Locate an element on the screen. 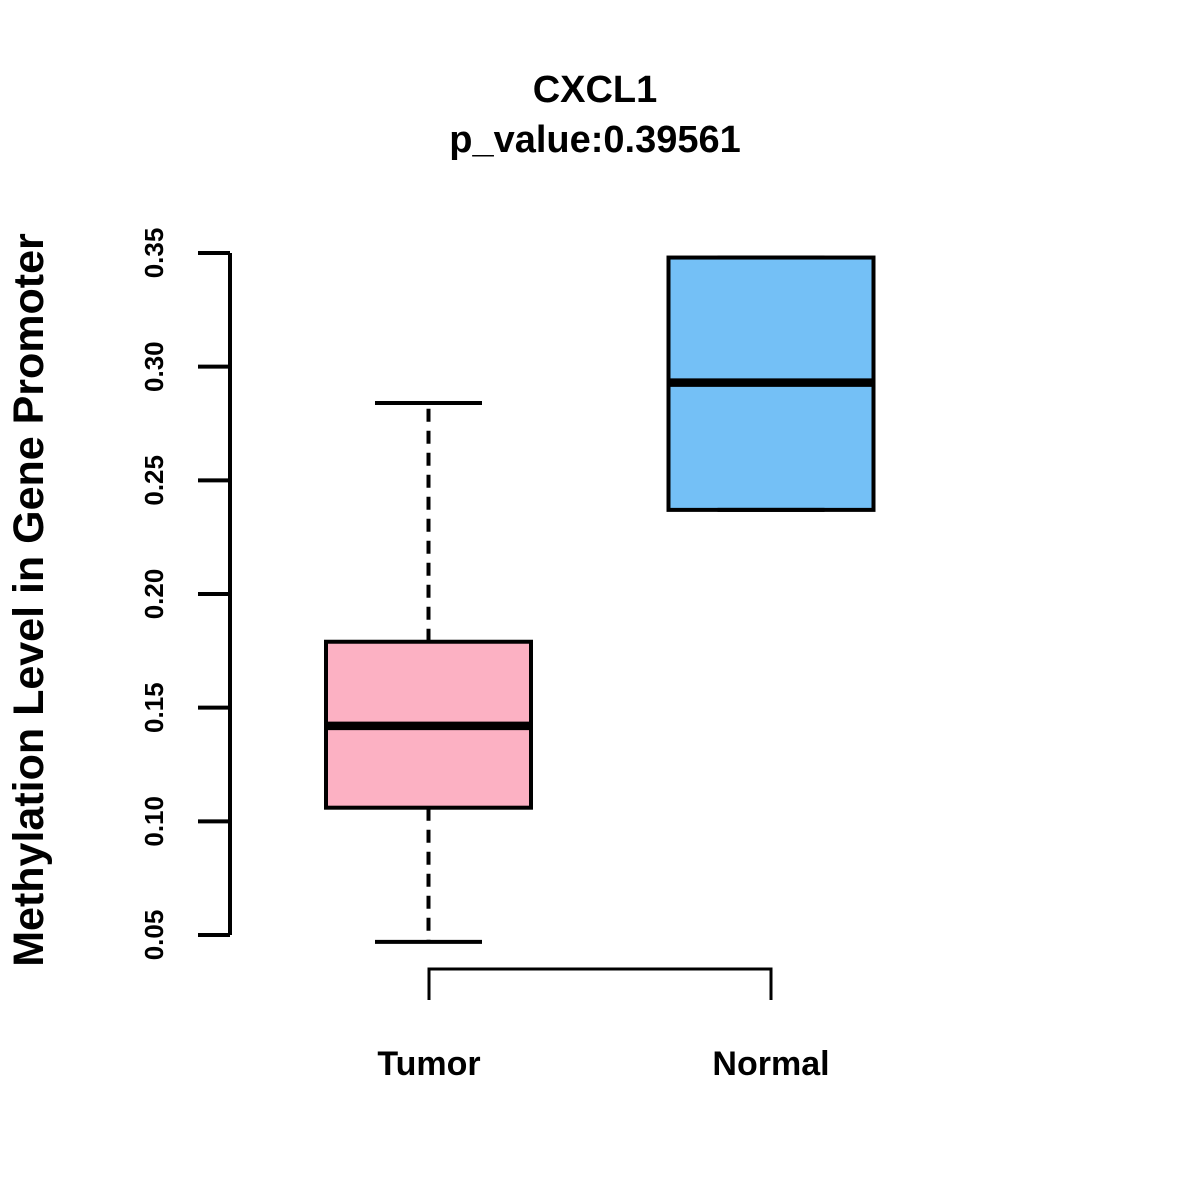 This screenshot has width=1200, height=1200. category-label-normal: Normal is located at coordinates (770, 1064).